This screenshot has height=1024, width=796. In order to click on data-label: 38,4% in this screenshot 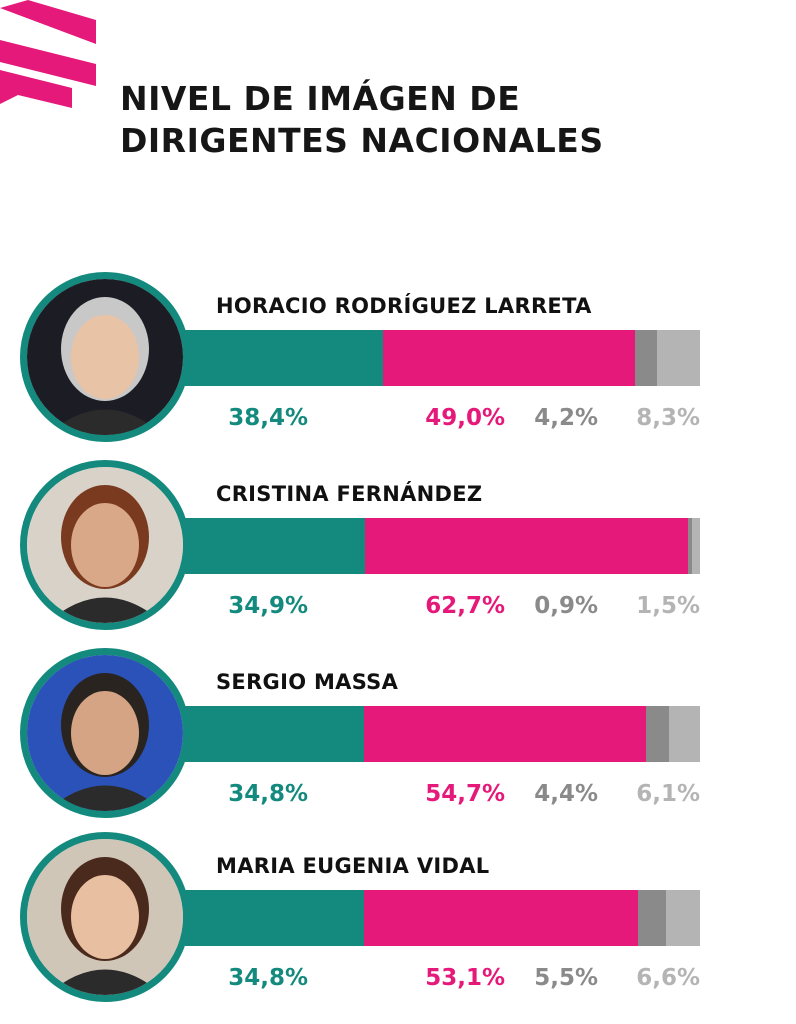, I will do `click(268, 418)`.